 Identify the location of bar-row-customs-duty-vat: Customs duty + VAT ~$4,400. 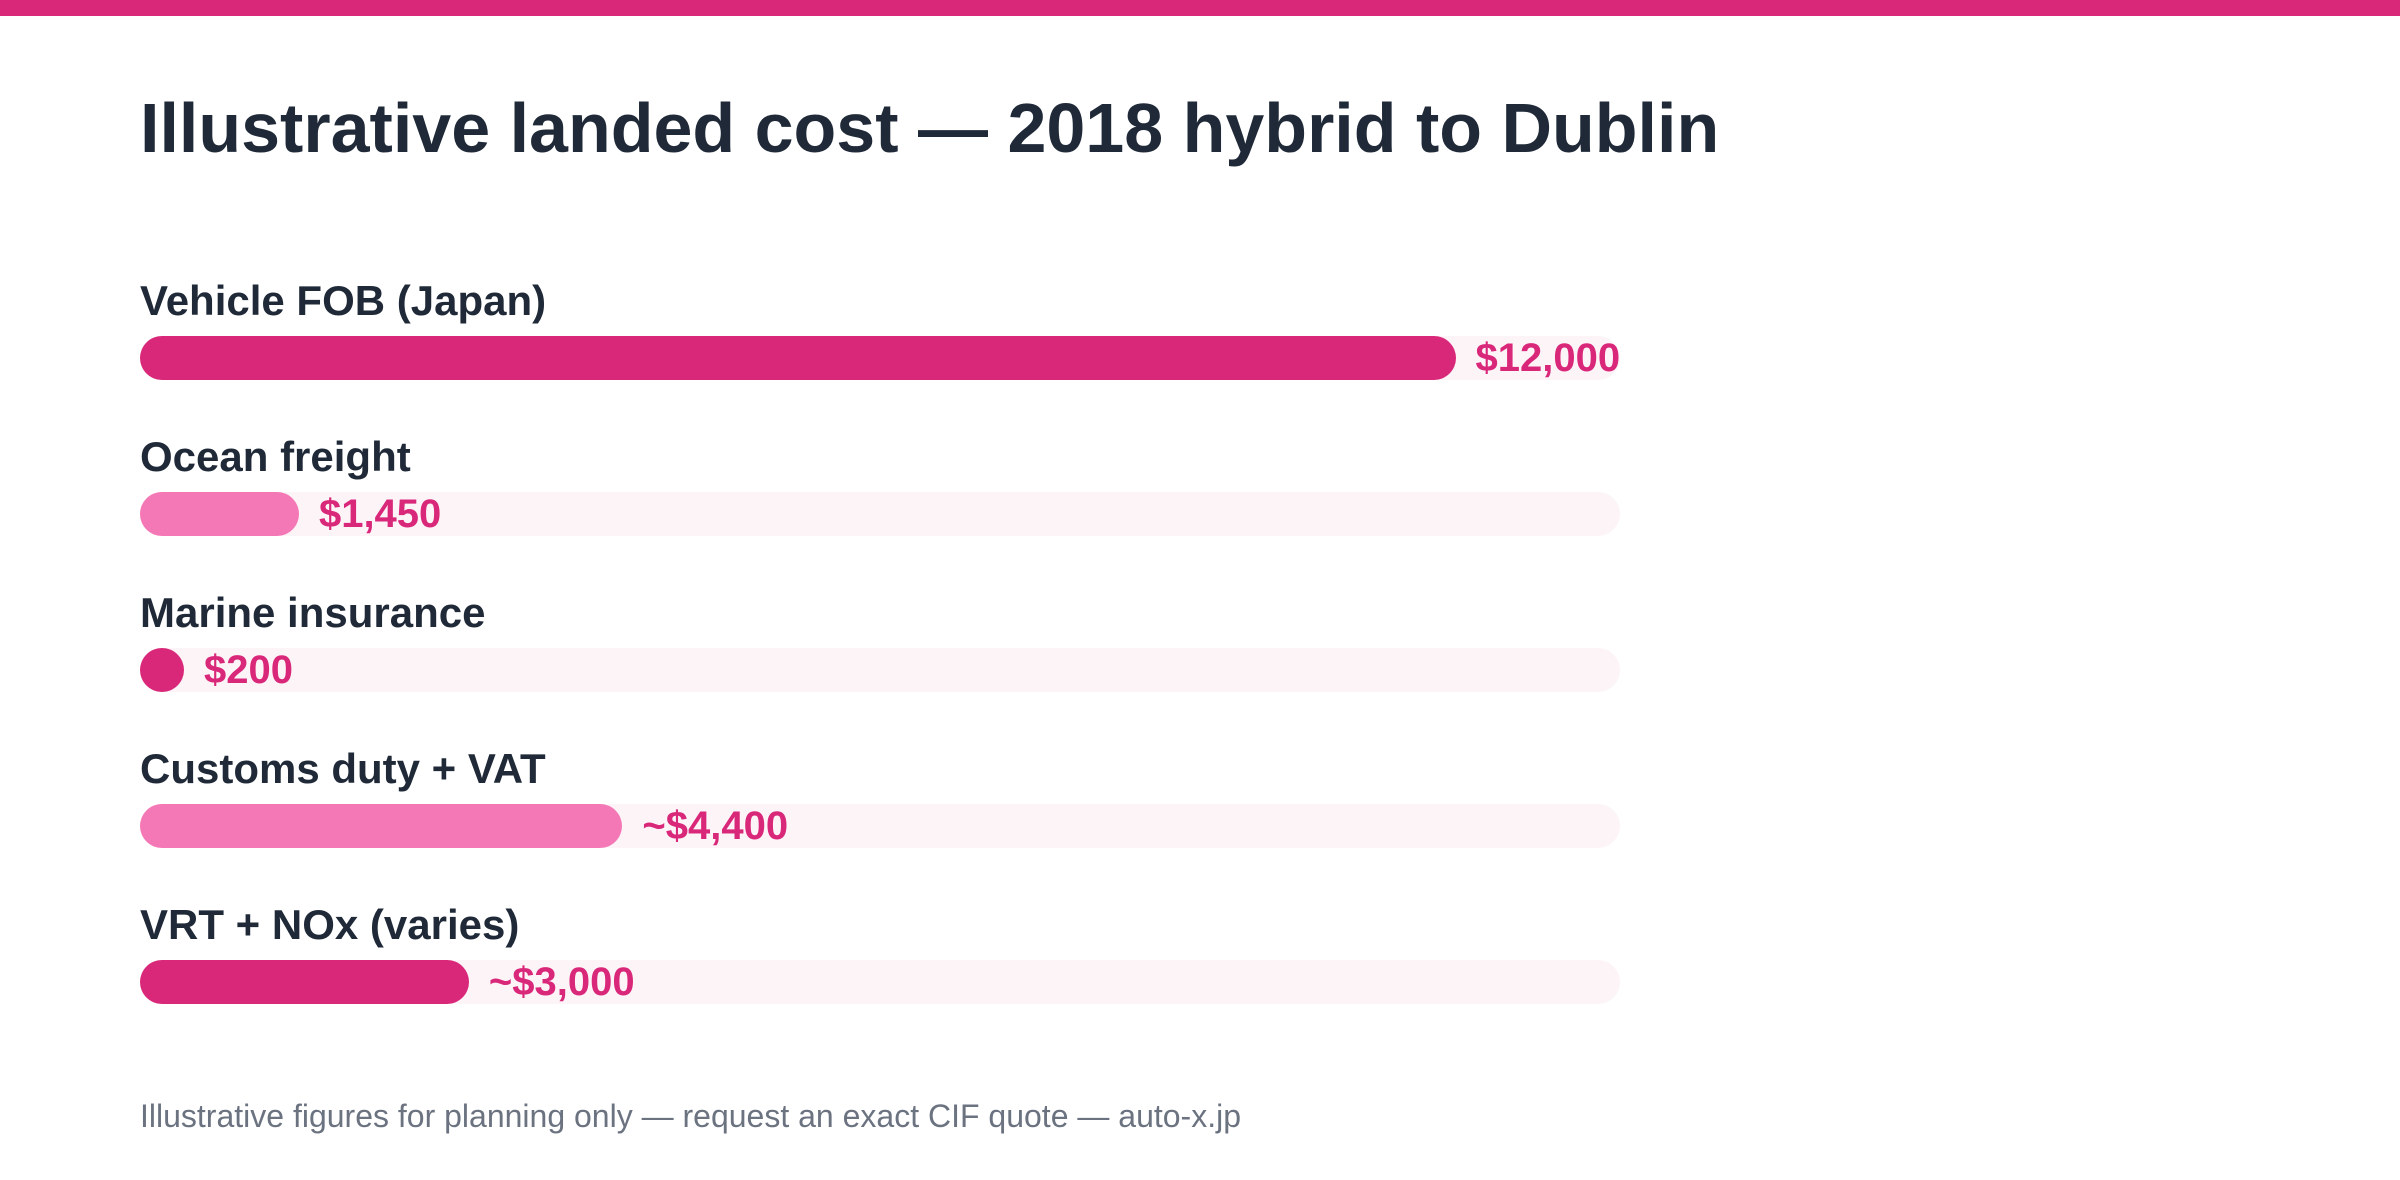
(880, 804).